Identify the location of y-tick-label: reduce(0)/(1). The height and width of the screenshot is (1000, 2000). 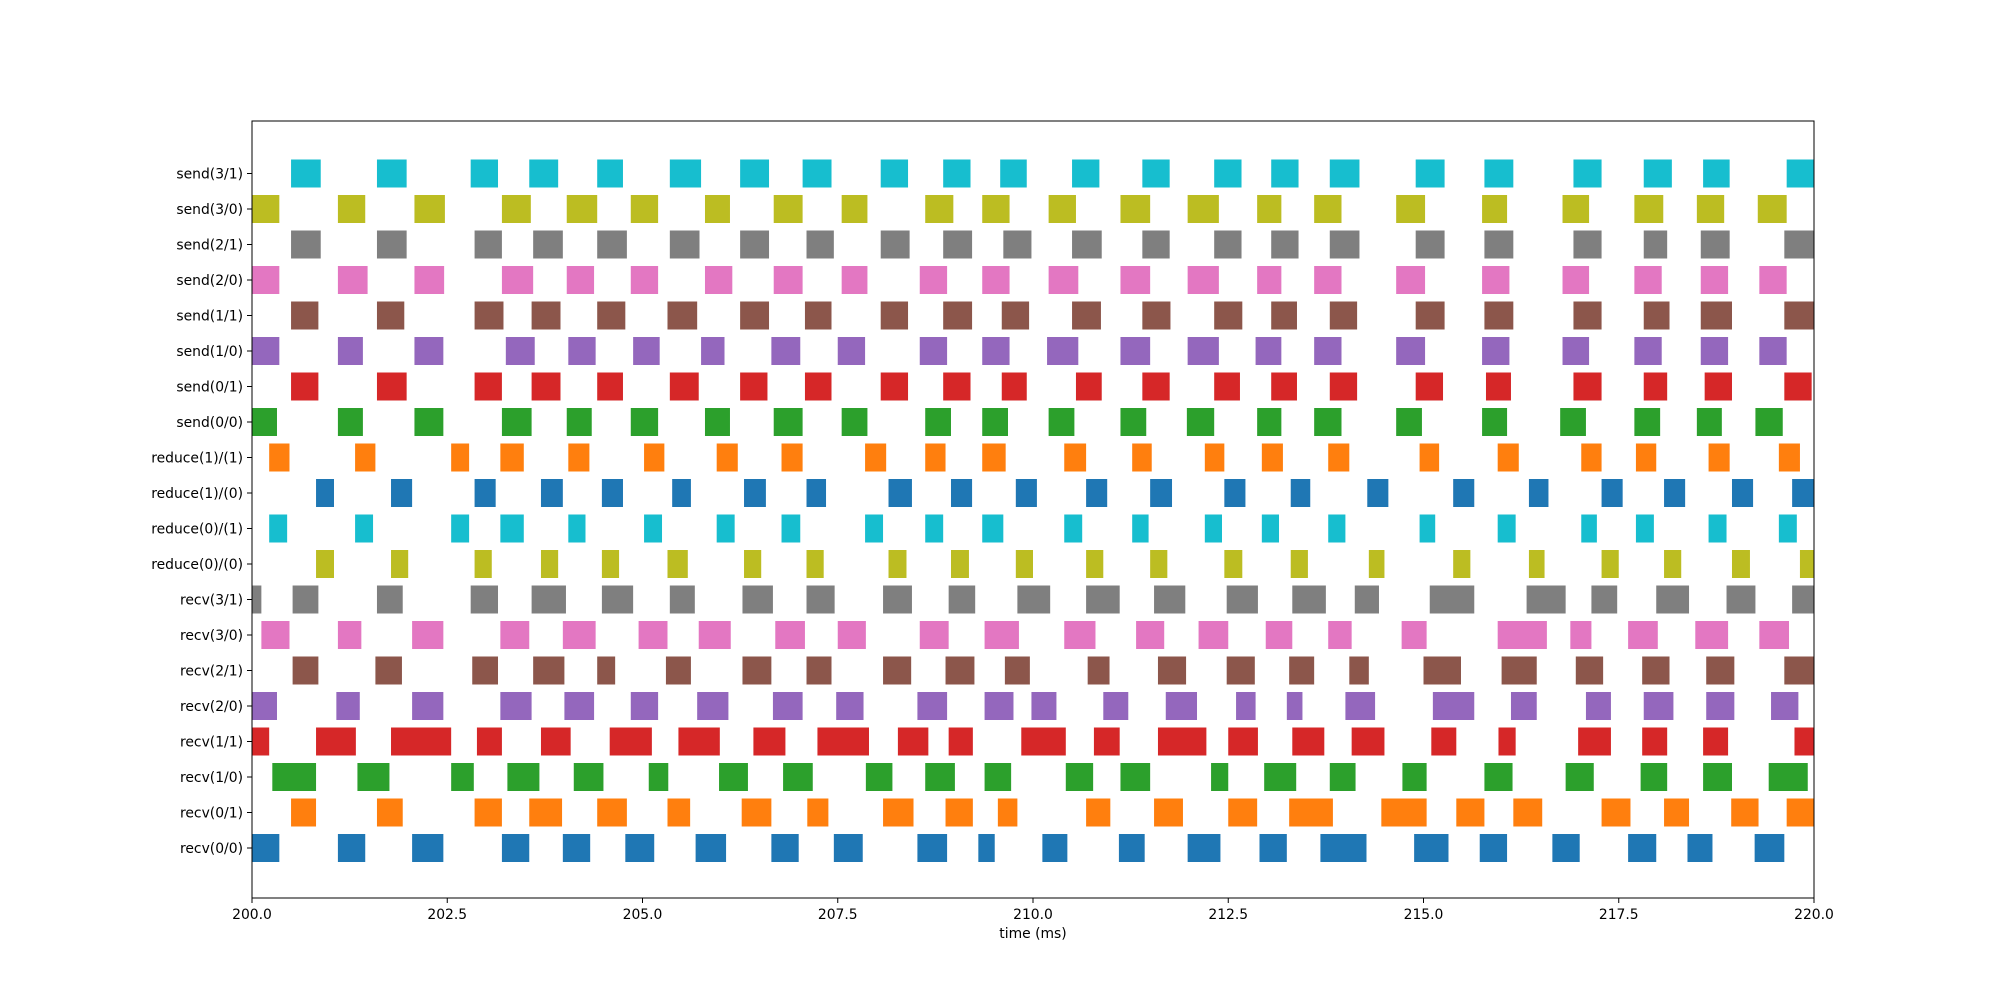
(197, 530).